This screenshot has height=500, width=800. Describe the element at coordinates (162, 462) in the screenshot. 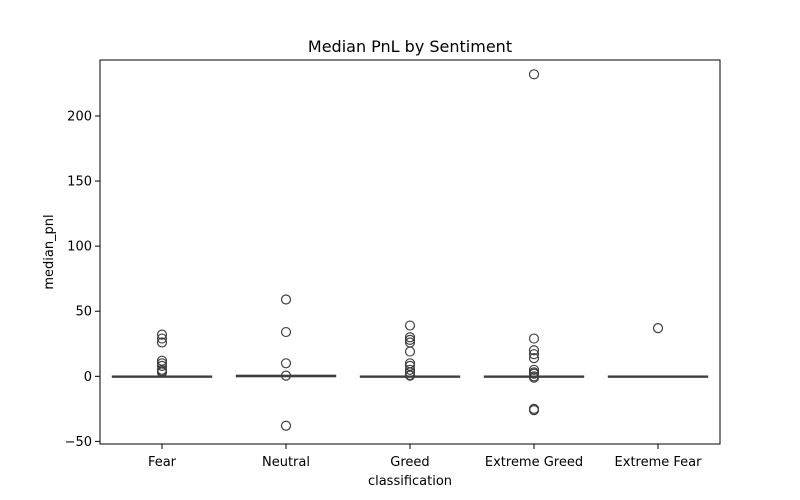

I see `x-tick-label: Fear` at that location.